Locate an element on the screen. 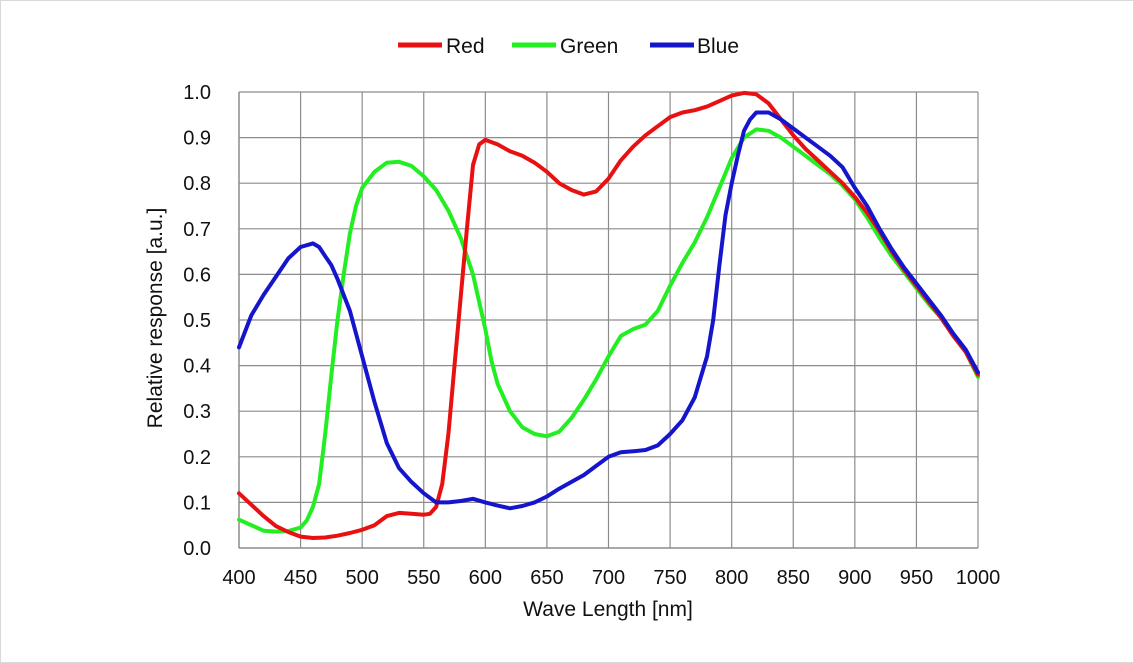  x-tick-labels: 400 450 500 550 600 650 700 750 800 850 900 950 1000 is located at coordinates (611, 578).